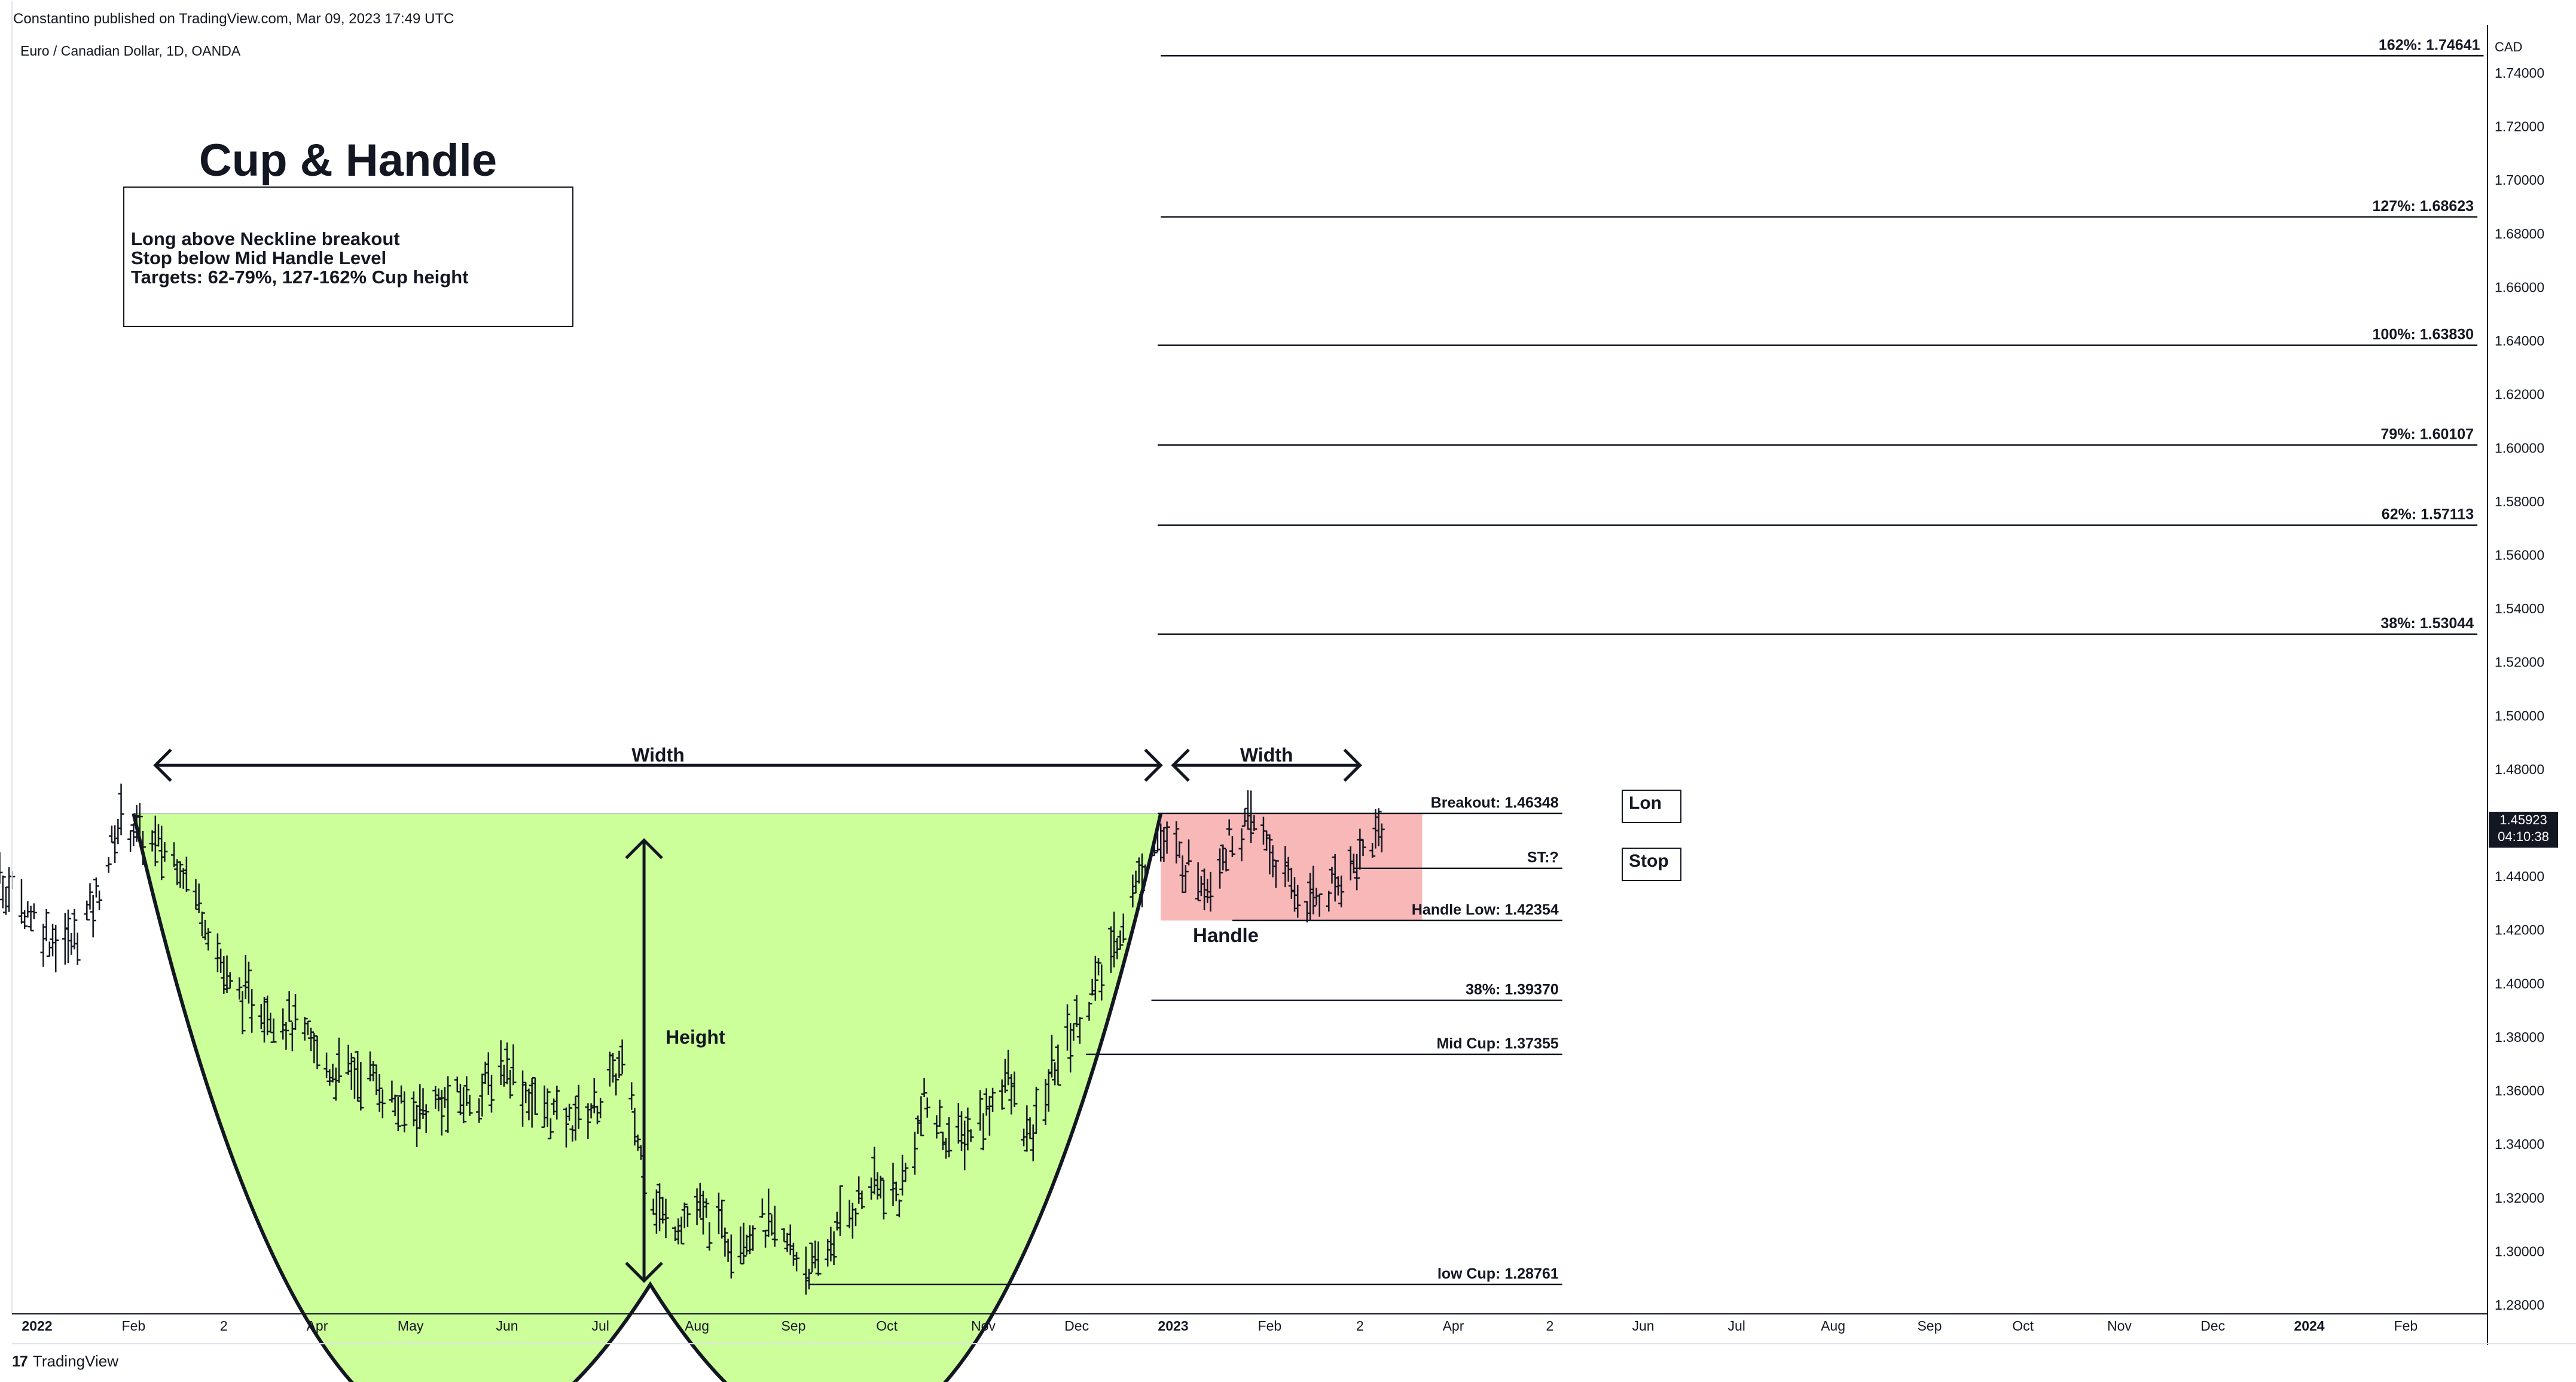  Describe the element at coordinates (37, 1326) in the screenshot. I see `time-tick-label: 2022` at that location.